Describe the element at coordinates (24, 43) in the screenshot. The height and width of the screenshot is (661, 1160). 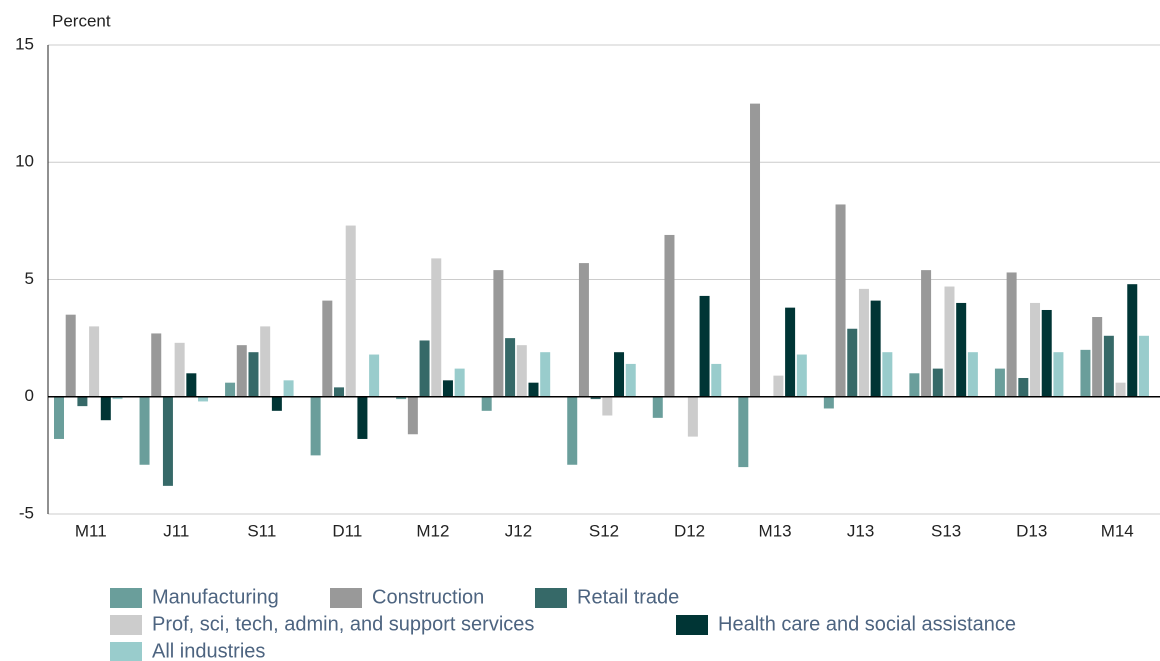
I see `y-tick-label: 15` at that location.